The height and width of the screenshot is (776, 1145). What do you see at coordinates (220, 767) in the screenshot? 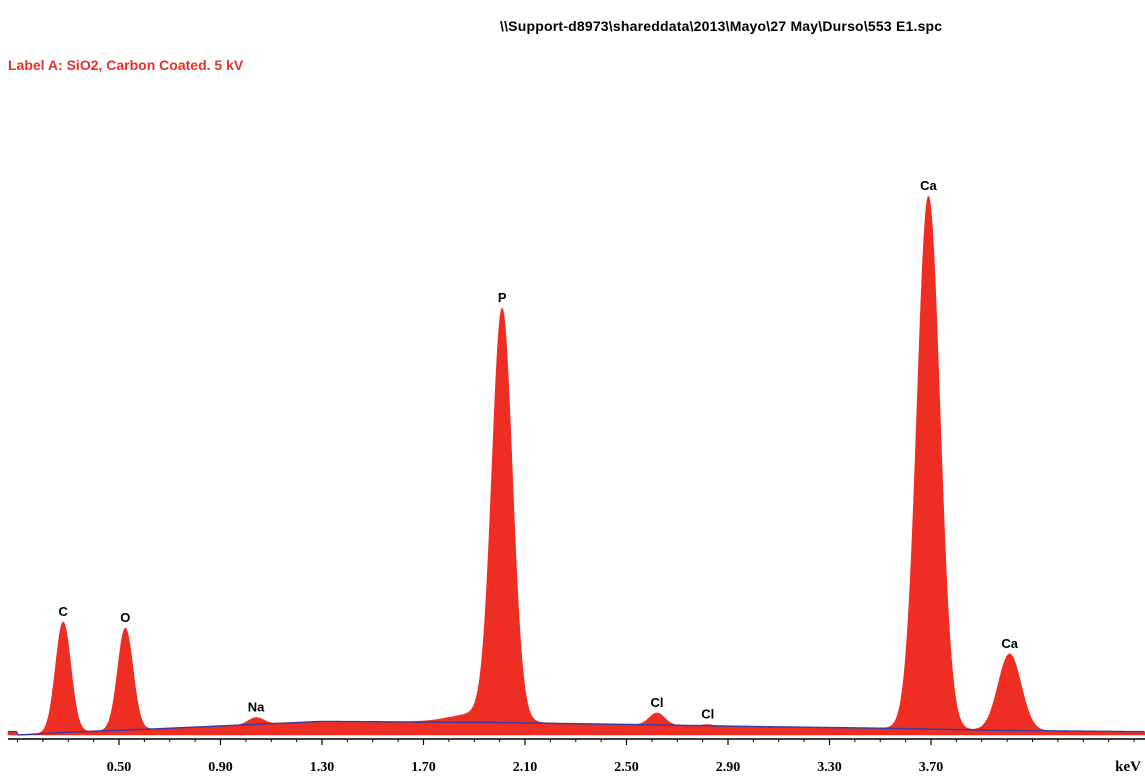
I see `x-tick-label: 0.90` at bounding box center [220, 767].